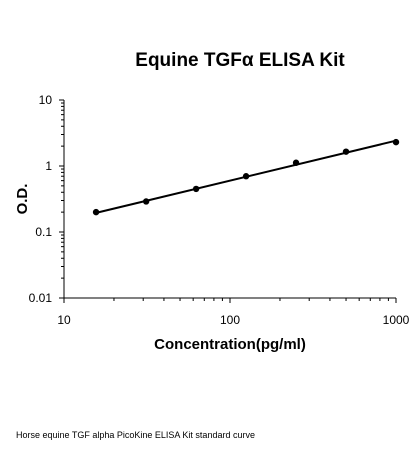 Image resolution: width=420 pixels, height=450 pixels. What do you see at coordinates (396, 320) in the screenshot?
I see `x-tick-label: 1000` at bounding box center [396, 320].